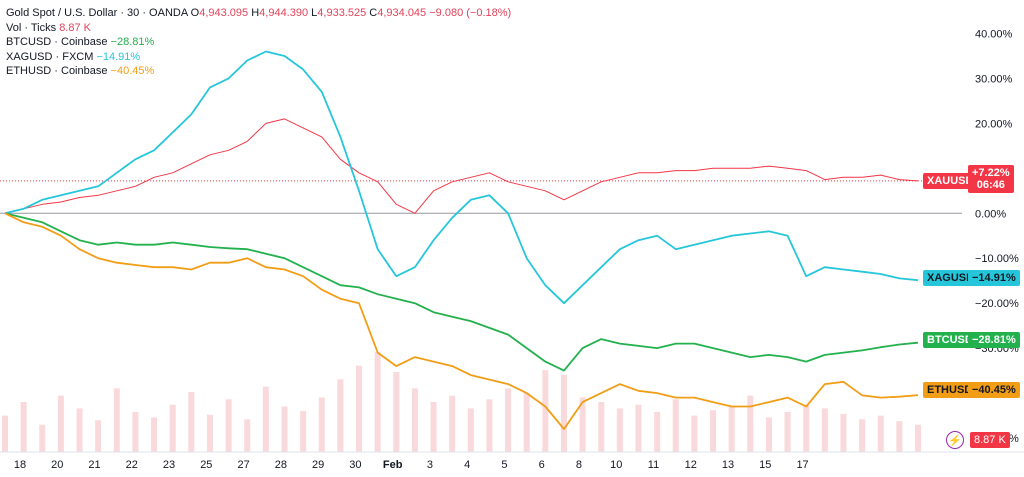 This screenshot has width=1024, height=477. What do you see at coordinates (542, 465) in the screenshot?
I see `x-tick-label: 6` at bounding box center [542, 465].